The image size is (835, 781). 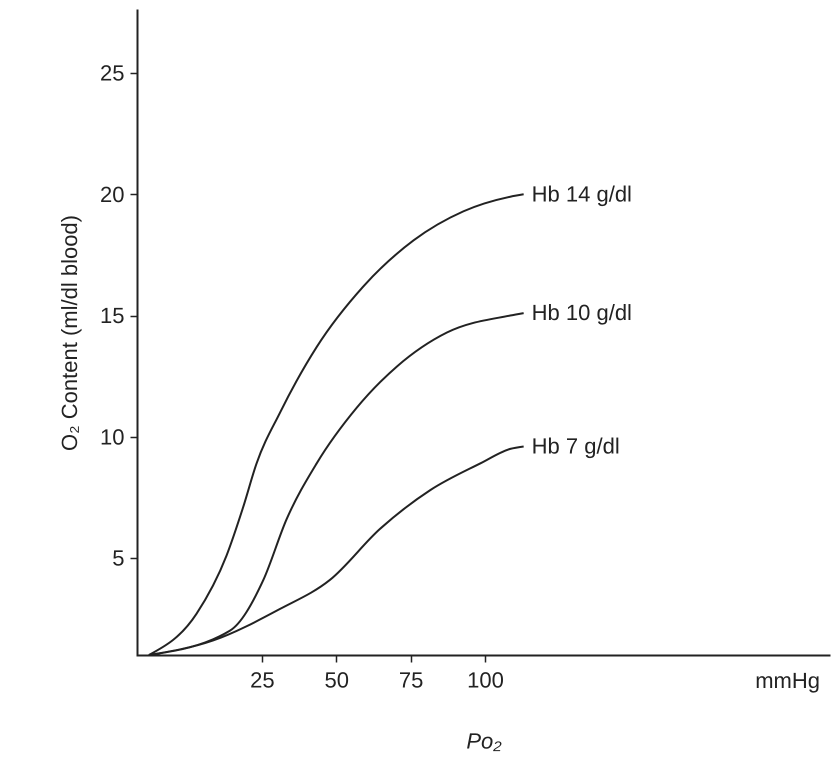 What do you see at coordinates (262, 680) in the screenshot?
I see `x-tick-label: 25` at bounding box center [262, 680].